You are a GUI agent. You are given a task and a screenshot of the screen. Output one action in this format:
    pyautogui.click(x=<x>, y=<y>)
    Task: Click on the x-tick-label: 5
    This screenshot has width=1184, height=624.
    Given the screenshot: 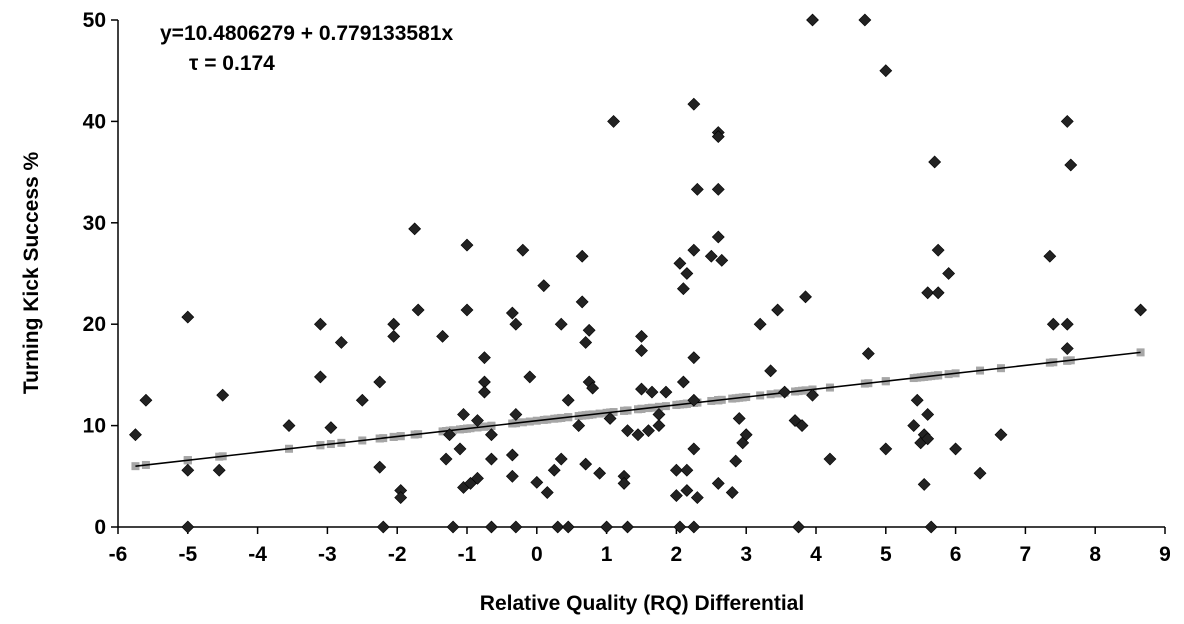 What is the action you would take?
    pyautogui.click(x=886, y=554)
    